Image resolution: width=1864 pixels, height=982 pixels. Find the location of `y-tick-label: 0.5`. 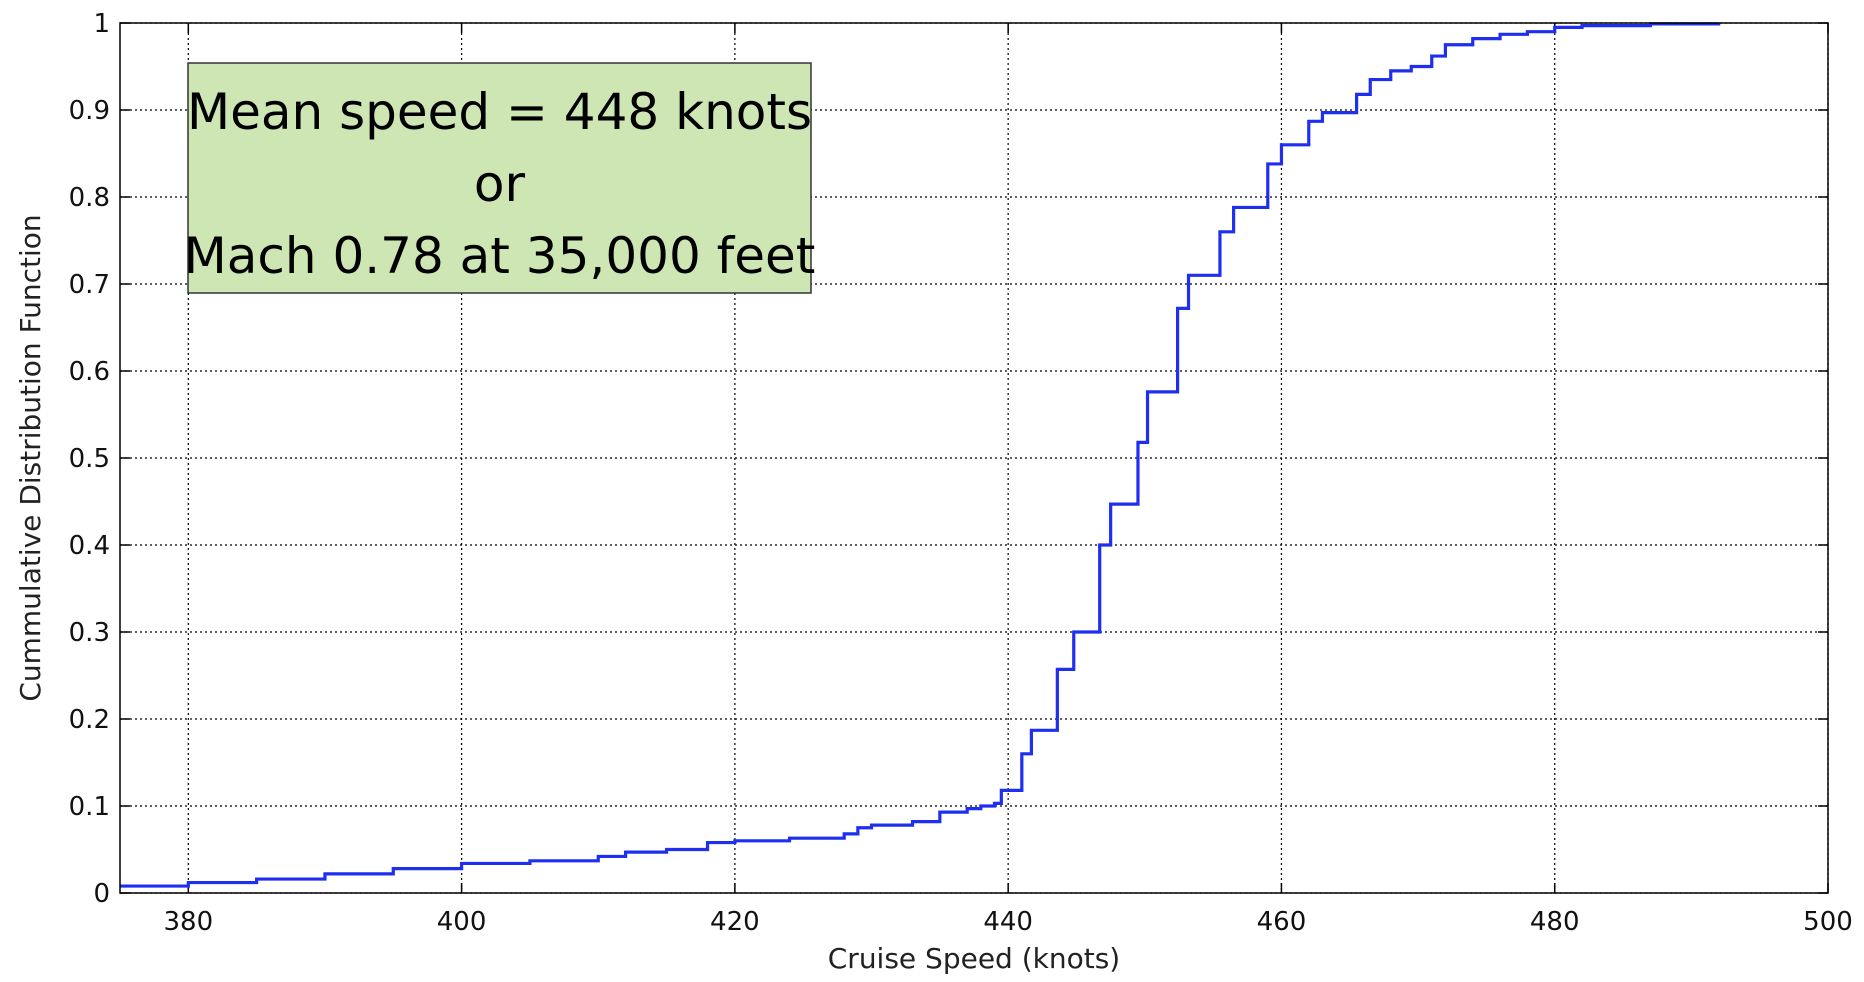

y-tick-label: 0.5 is located at coordinates (89, 459).